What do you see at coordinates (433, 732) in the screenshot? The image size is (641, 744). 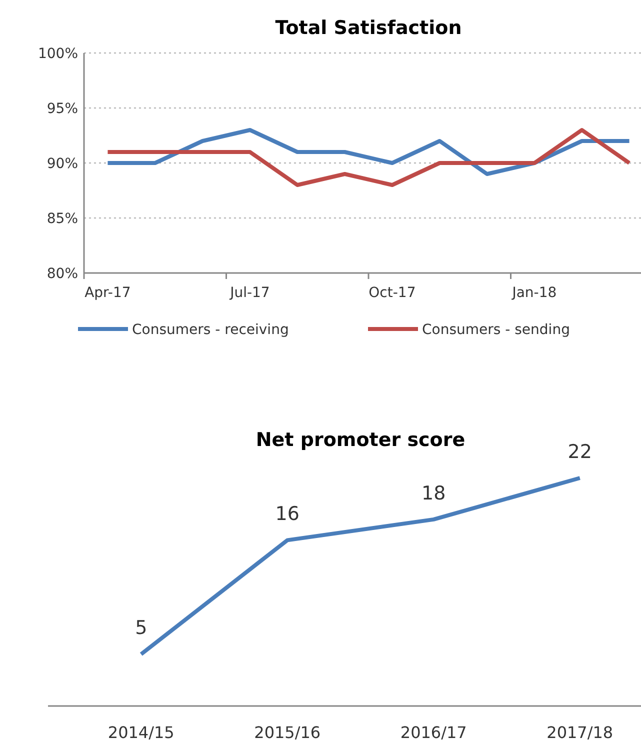 I see `x-tick-label: 2016/17` at bounding box center [433, 732].